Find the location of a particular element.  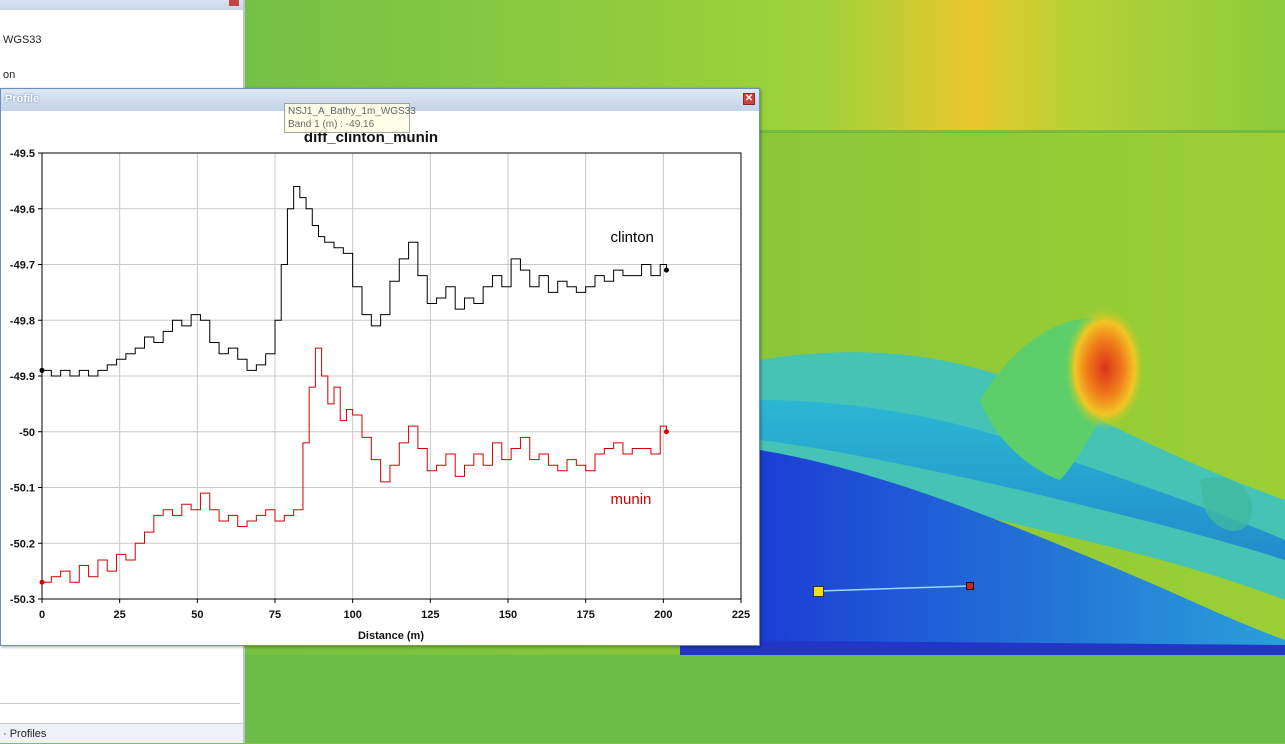

x-tick-label: 200 is located at coordinates (663, 615).